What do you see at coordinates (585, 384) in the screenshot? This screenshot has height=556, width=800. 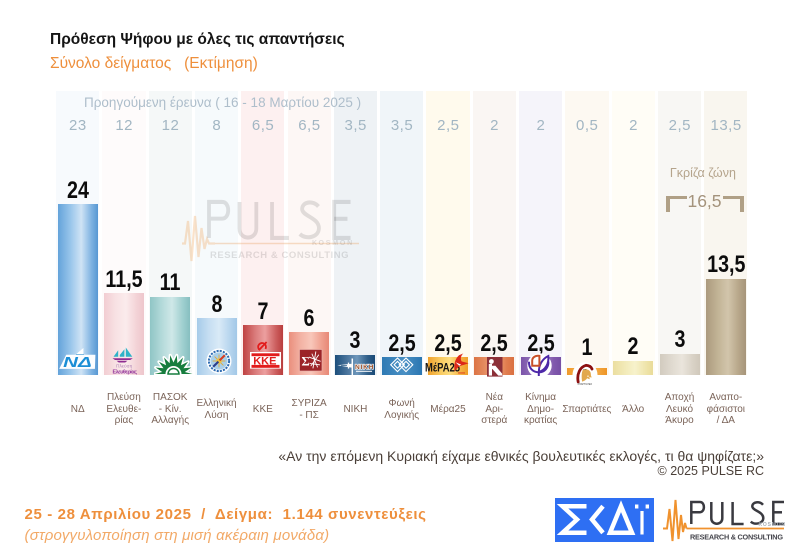 I see `svg-text: ΣΠΑΡΤΙΑΤΕΣ` at bounding box center [585, 384].